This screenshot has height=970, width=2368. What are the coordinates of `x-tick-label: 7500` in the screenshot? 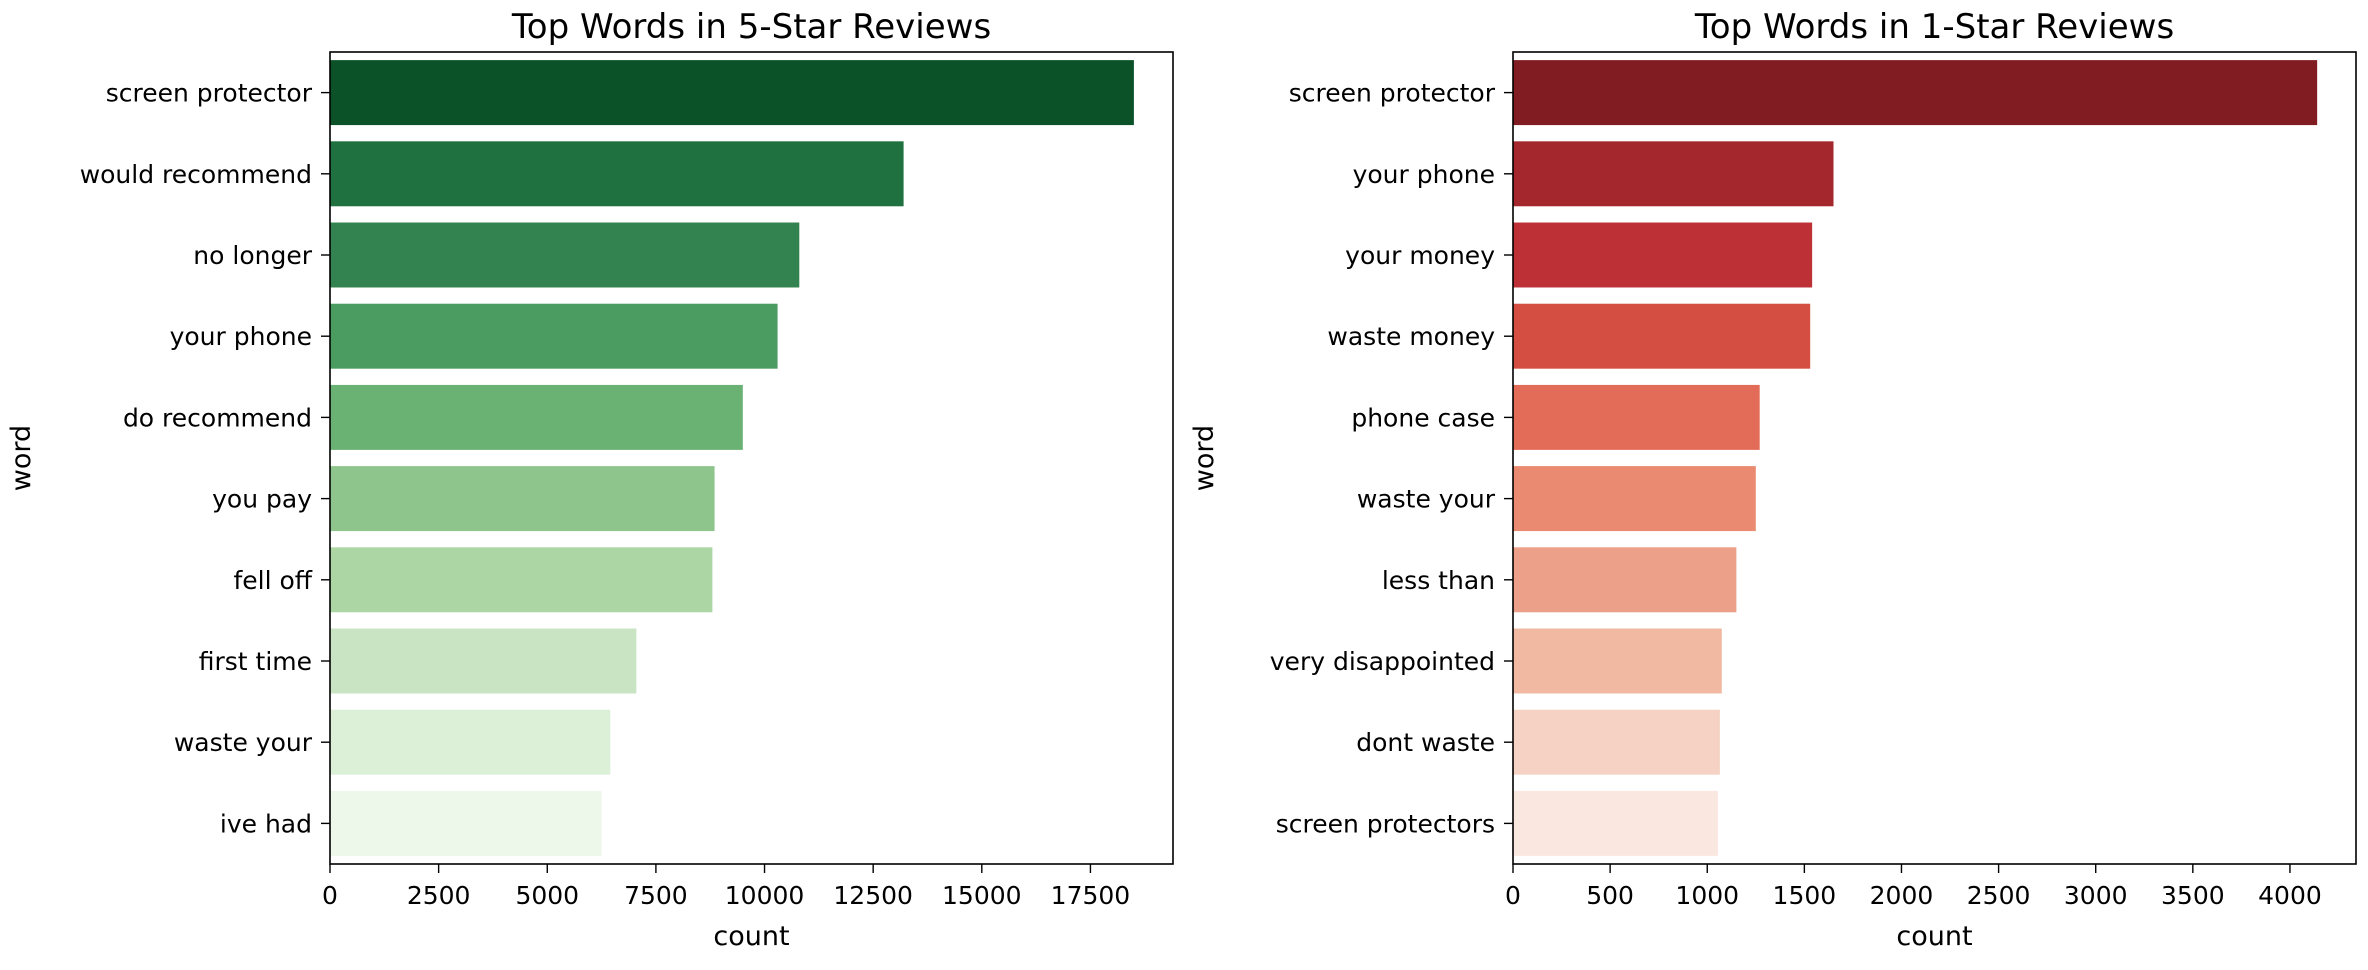 It's located at (656, 895).